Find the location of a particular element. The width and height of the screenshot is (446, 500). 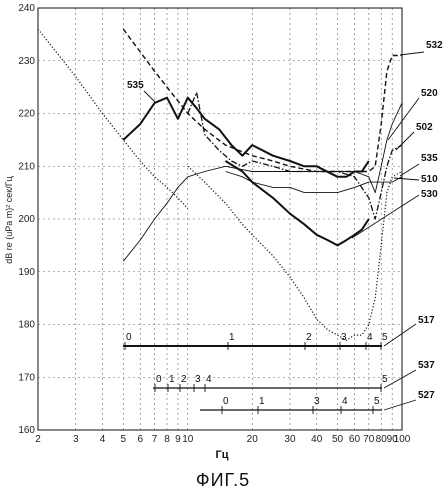

x-tick-label: 8 is located at coordinates (167, 439).